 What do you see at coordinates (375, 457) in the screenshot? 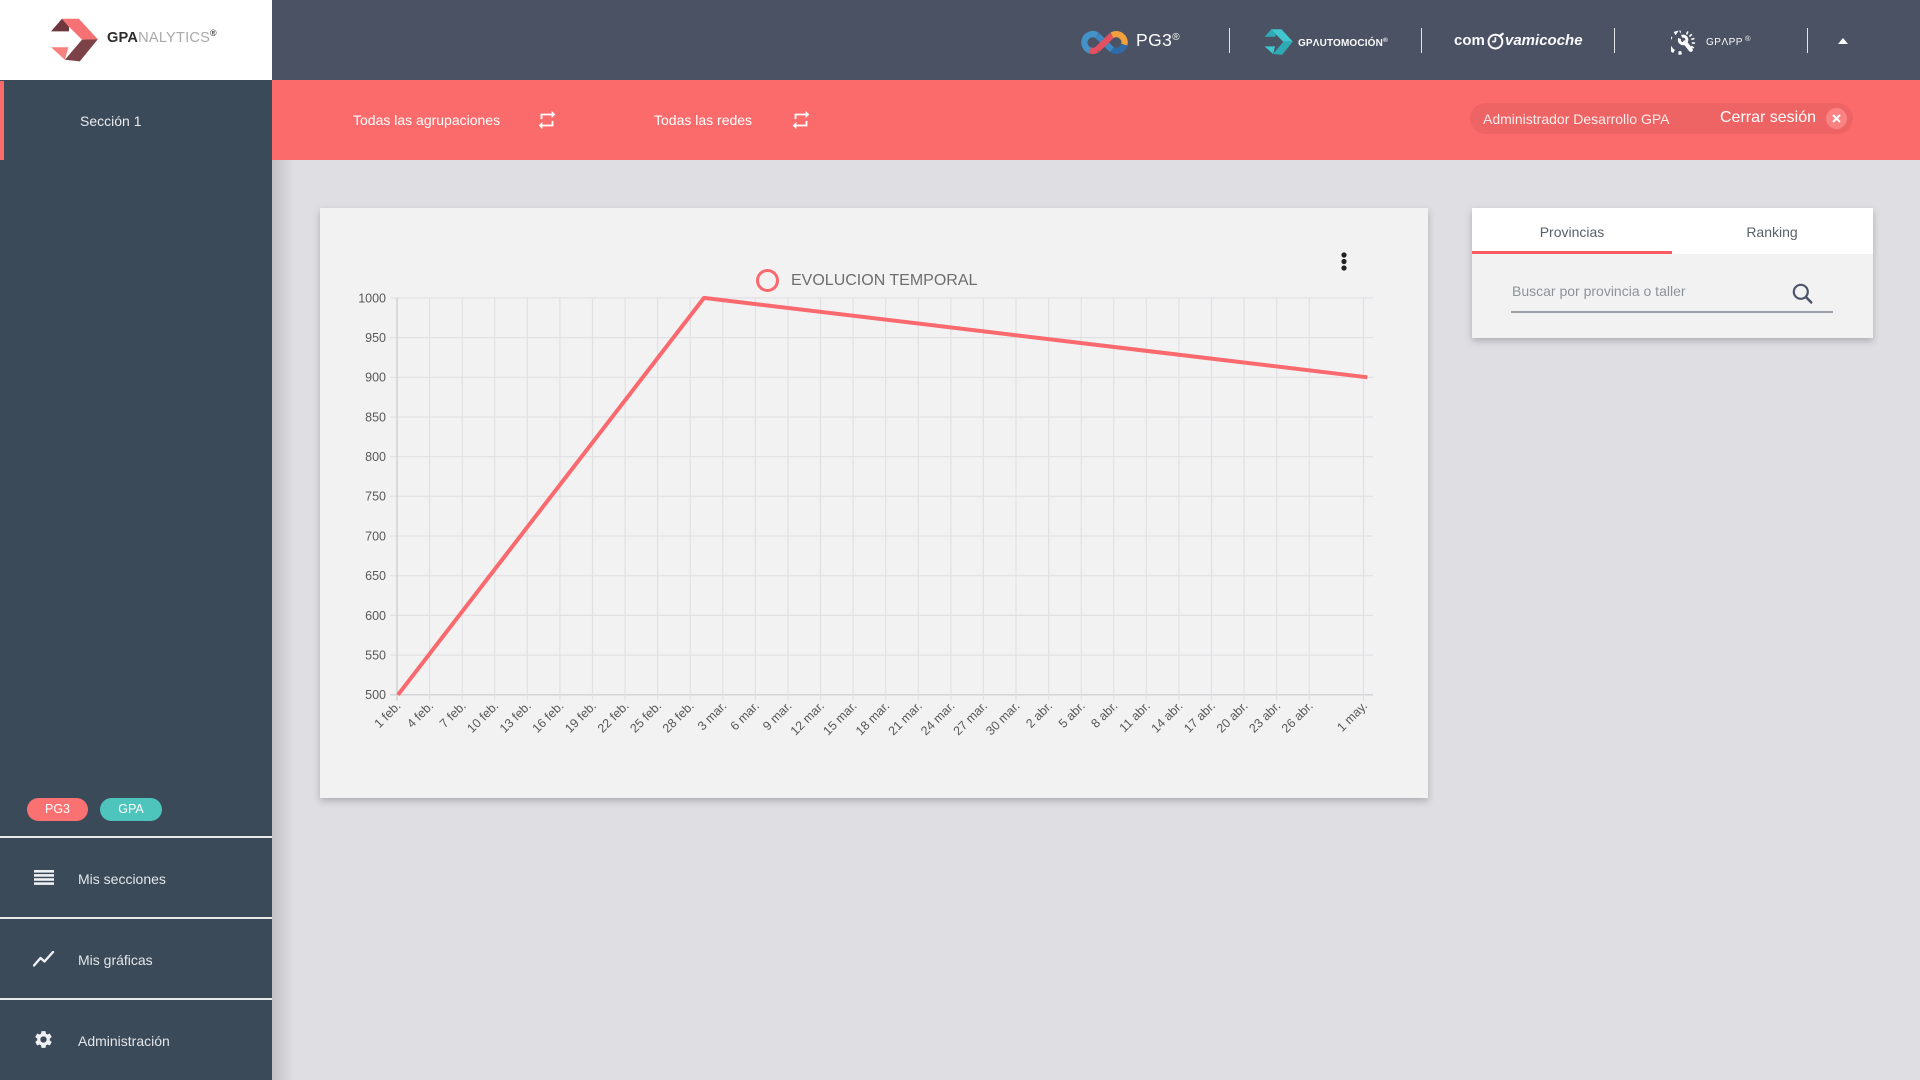
I see `svg-text: 800` at bounding box center [375, 457].